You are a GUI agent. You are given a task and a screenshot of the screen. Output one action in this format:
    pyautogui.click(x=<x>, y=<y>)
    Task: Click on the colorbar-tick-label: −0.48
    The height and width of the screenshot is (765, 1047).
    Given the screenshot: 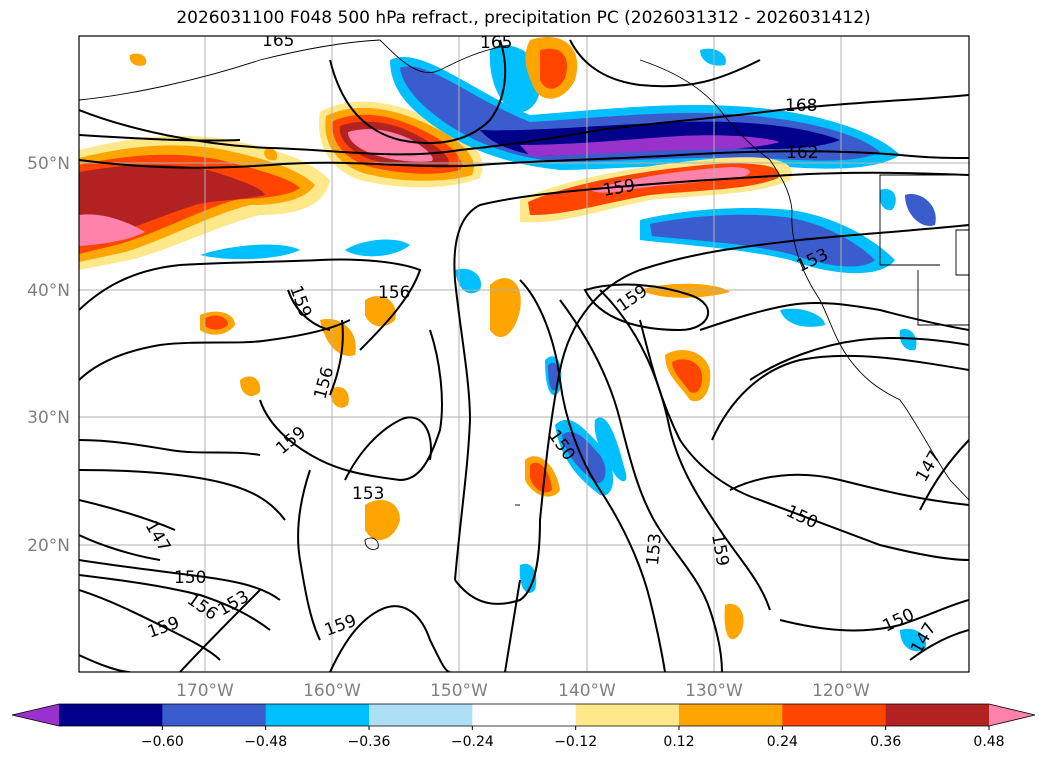 What is the action you would take?
    pyautogui.click(x=265, y=742)
    